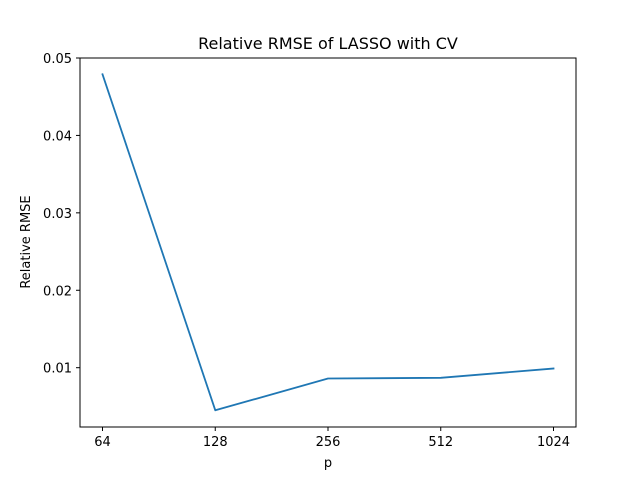  I want to click on x-tick-label: 1024, so click(553, 442).